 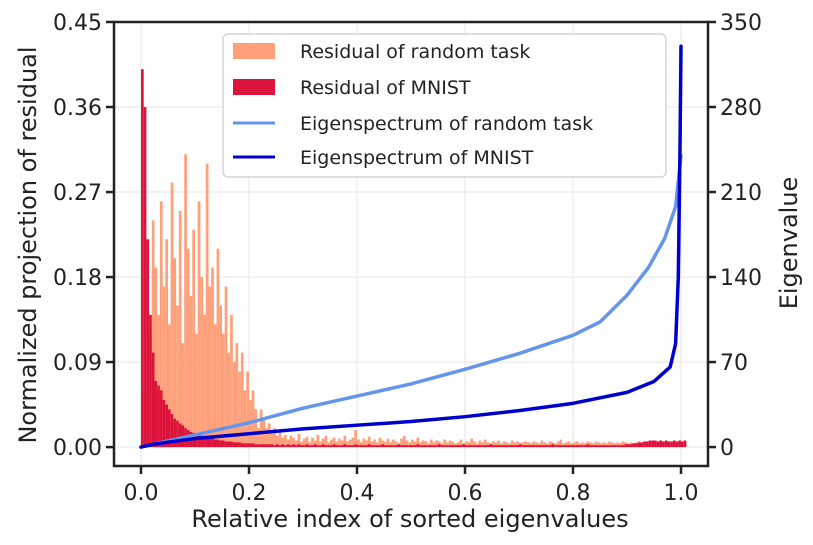 What do you see at coordinates (417, 158) in the screenshot?
I see `legend-label-eig-mnist: Eigenspectrum of MNIST` at bounding box center [417, 158].